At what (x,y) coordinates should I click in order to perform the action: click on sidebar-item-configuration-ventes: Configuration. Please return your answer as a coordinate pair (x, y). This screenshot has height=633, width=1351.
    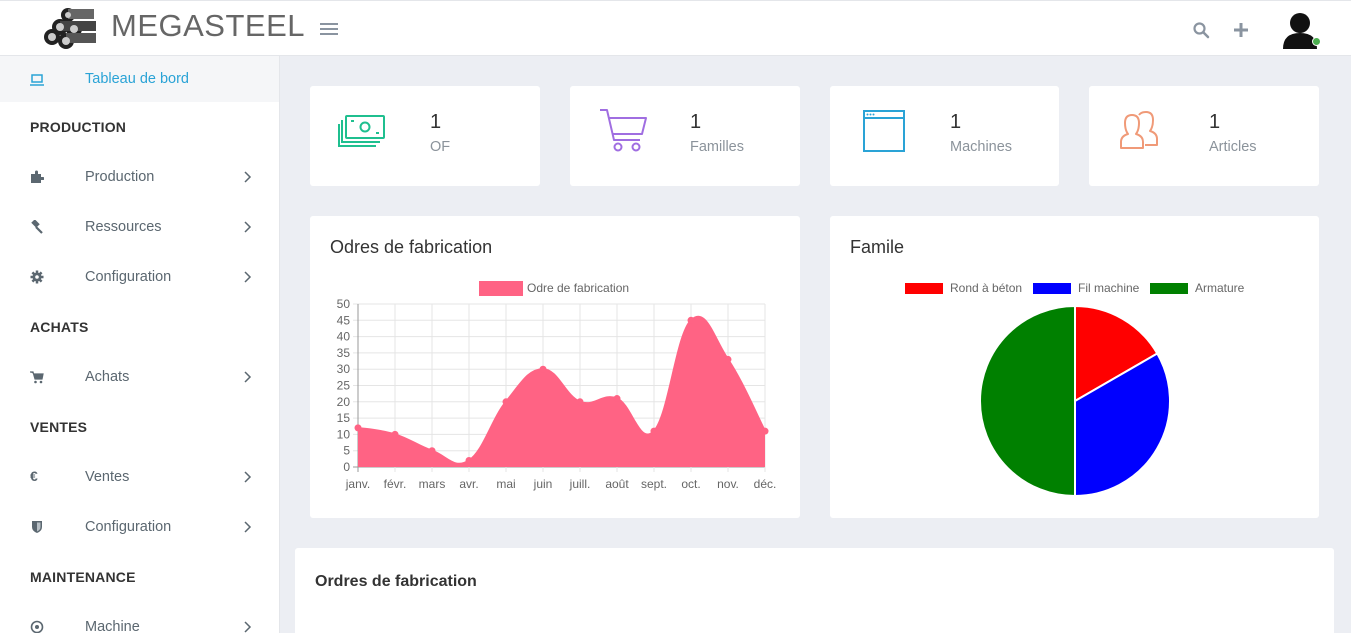
    Looking at the image, I should click on (139, 527).